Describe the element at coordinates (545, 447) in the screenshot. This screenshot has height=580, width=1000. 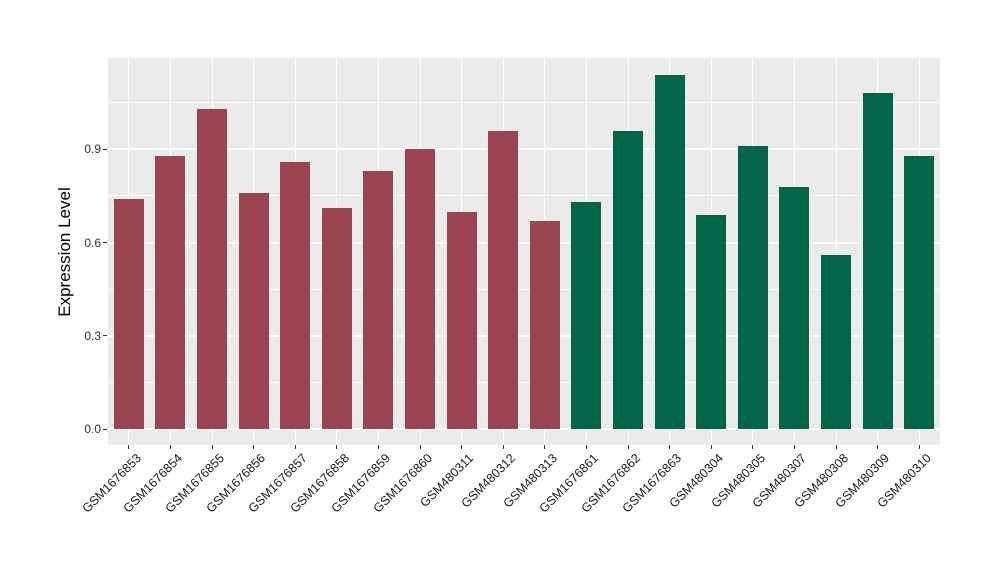
I see `x-tick-mark-GSM480313` at that location.